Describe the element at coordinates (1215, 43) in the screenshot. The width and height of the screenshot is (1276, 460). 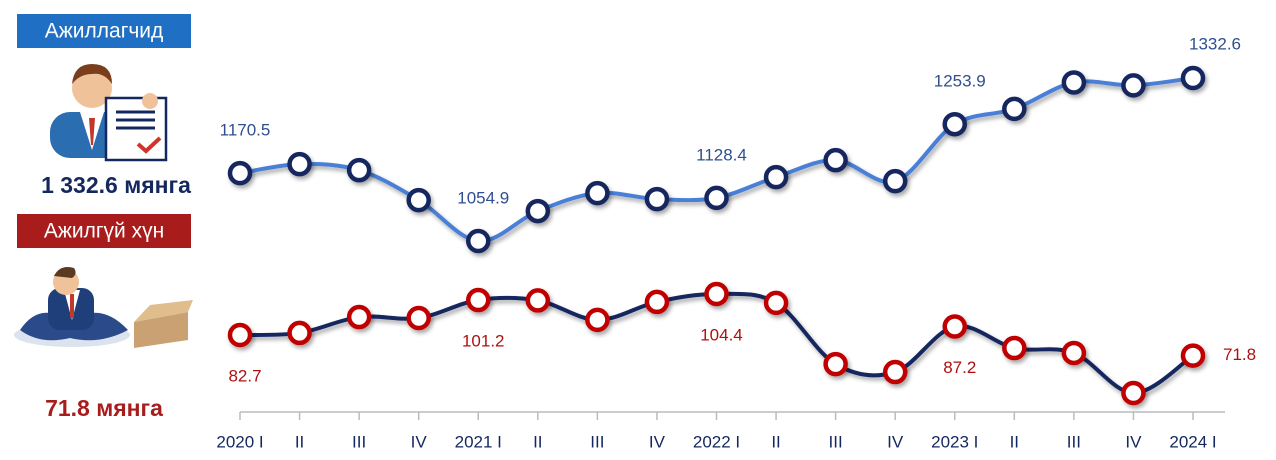
I see `value-label: 1332.6` at that location.